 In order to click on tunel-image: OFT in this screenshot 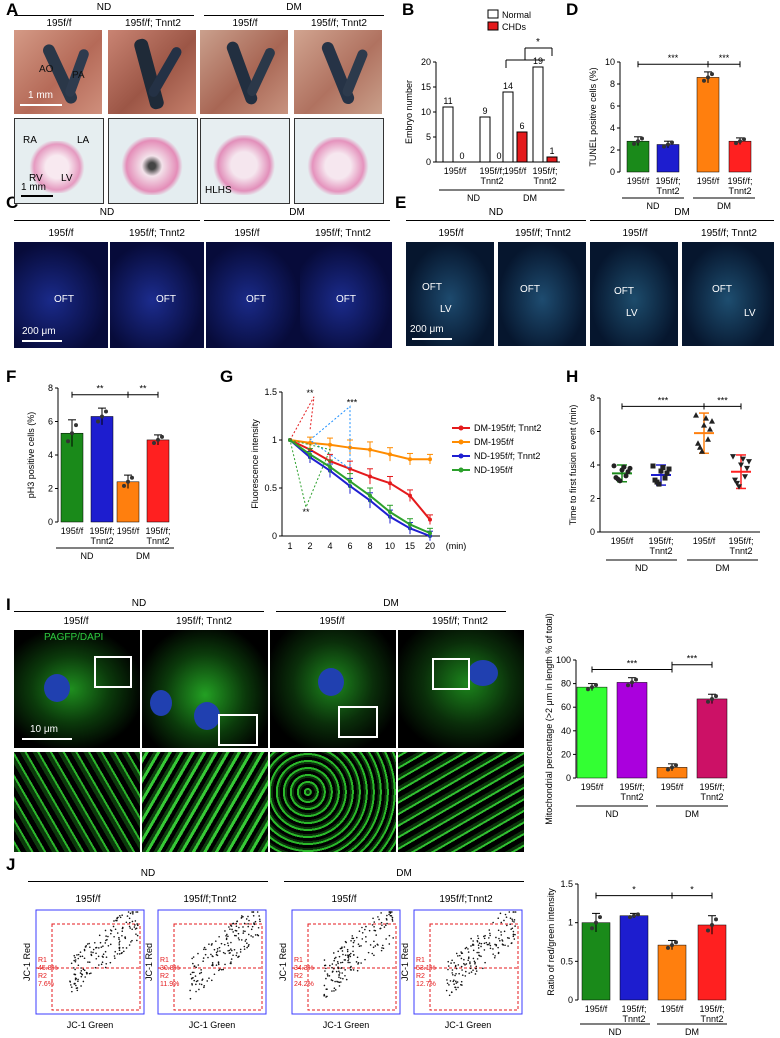, I will do `click(542, 294)`.